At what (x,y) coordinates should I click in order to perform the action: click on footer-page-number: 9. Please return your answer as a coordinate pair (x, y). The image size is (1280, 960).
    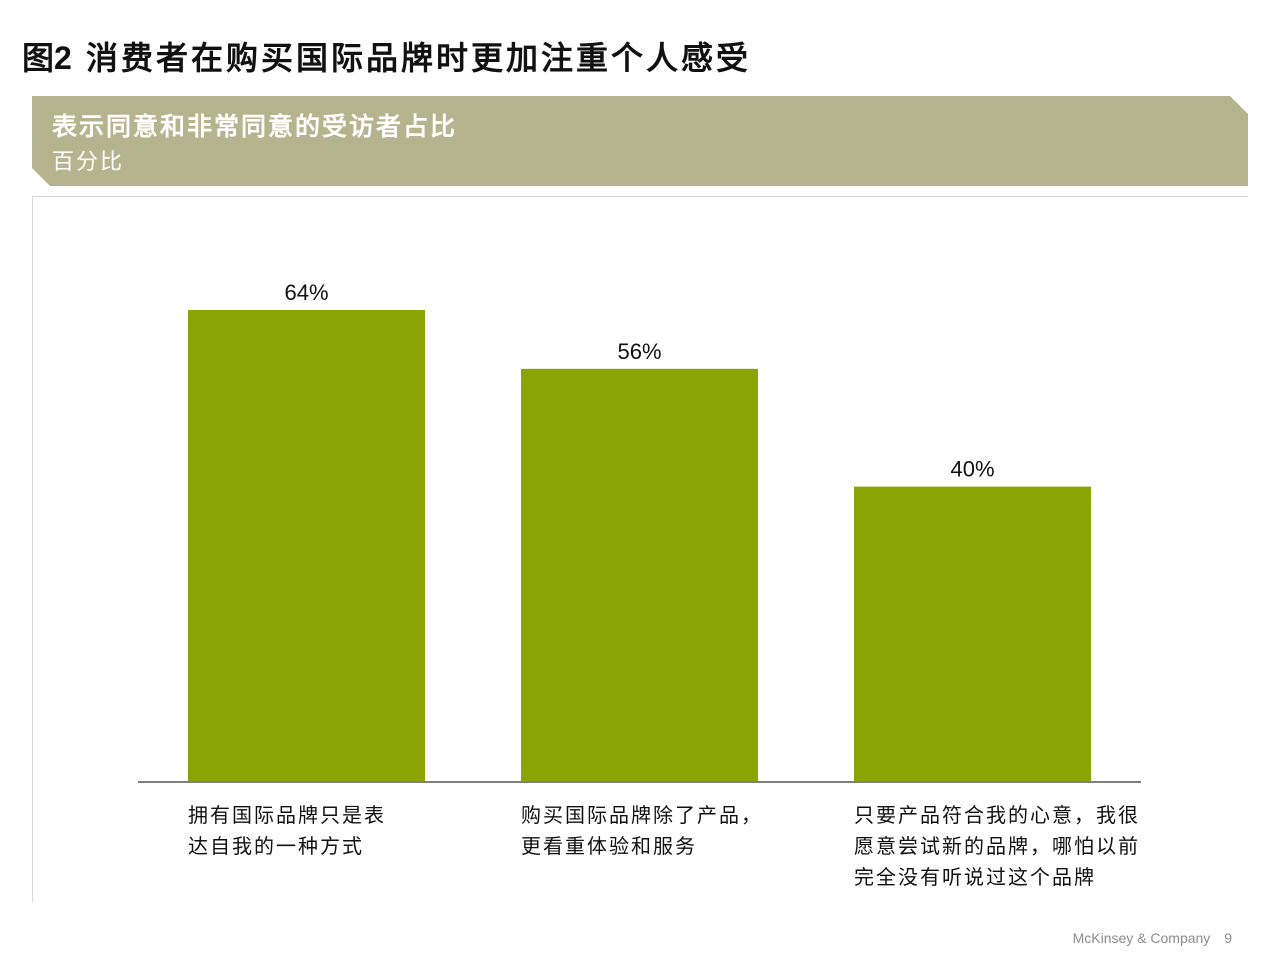
    Looking at the image, I should click on (1228, 938).